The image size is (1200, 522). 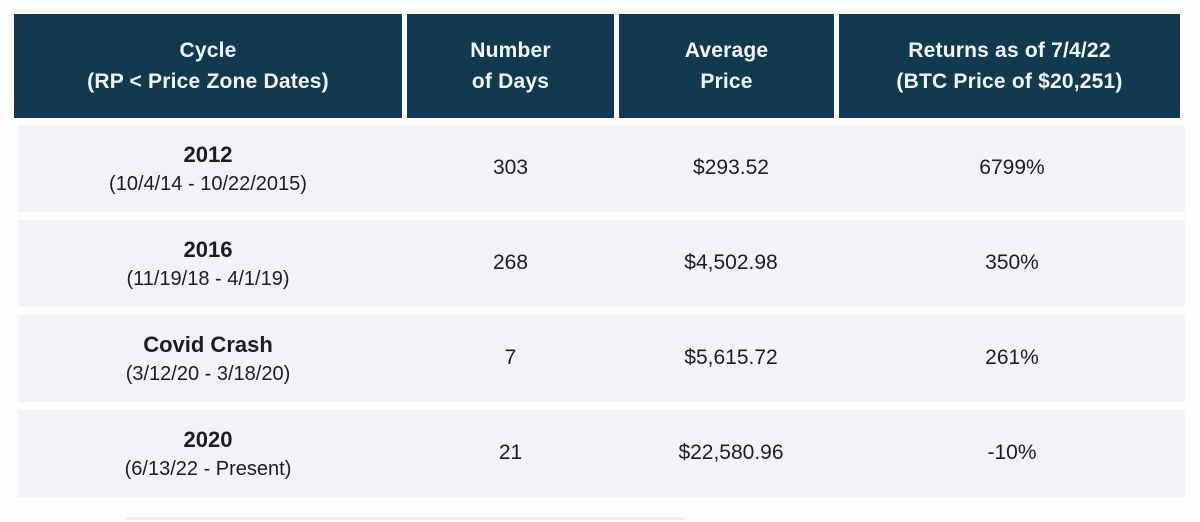 I want to click on column-header-returns-line1: Returns as of 7/4/22, so click(x=1009, y=50).